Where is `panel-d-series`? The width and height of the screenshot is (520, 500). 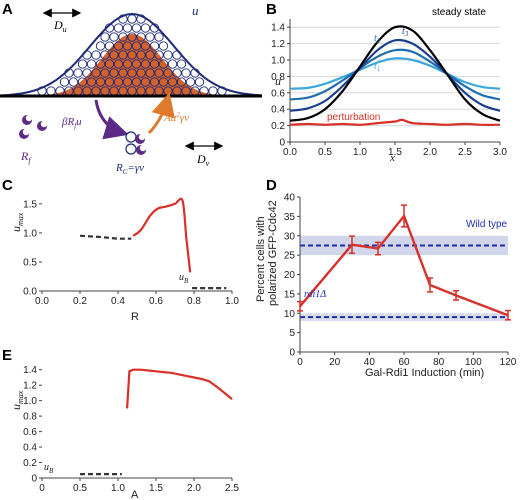
panel-d-series is located at coordinates (404, 262).